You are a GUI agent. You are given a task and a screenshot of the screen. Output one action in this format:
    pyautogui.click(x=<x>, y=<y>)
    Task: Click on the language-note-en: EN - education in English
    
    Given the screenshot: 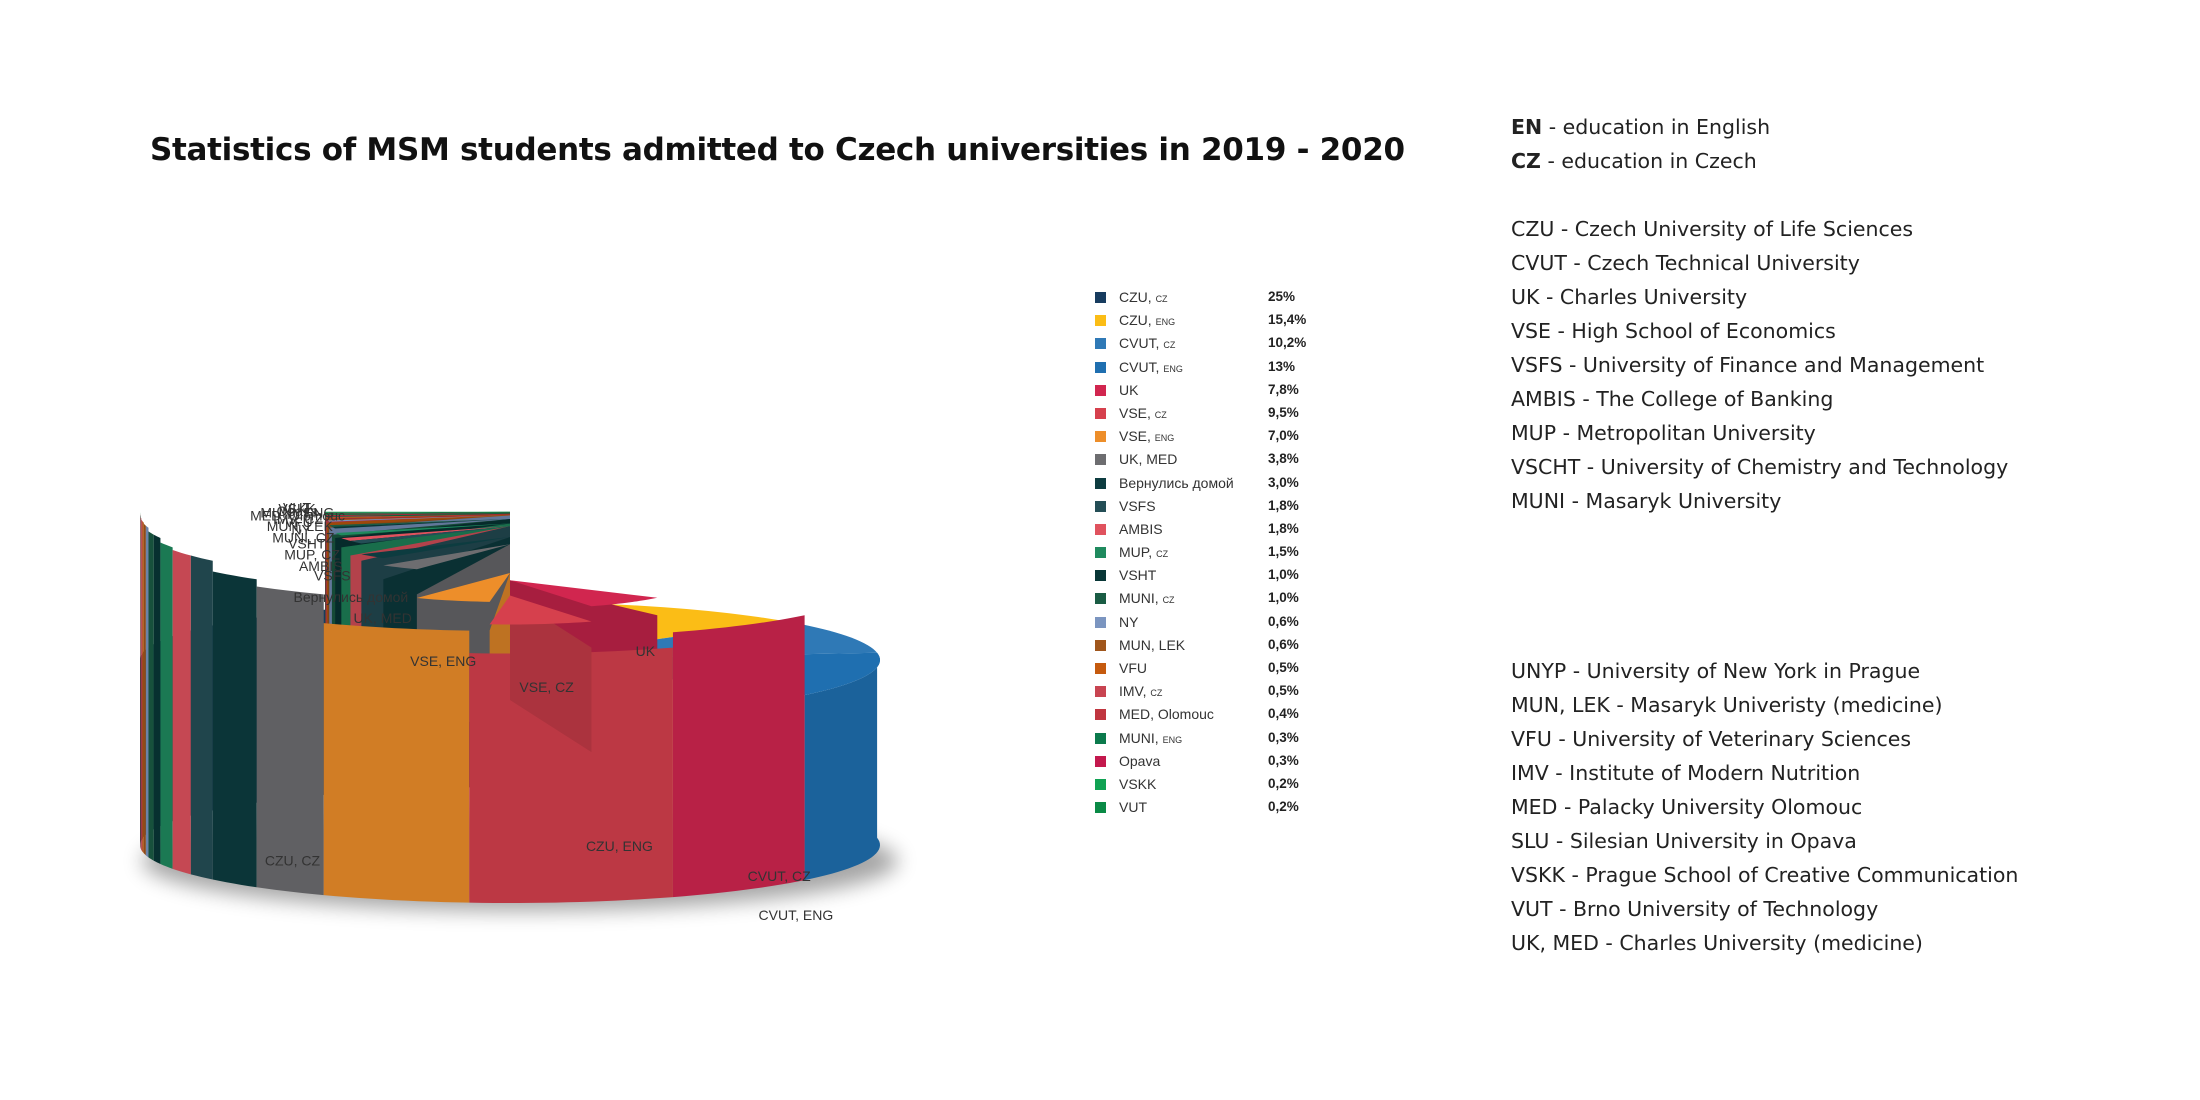 What is the action you would take?
    pyautogui.click(x=1641, y=127)
    